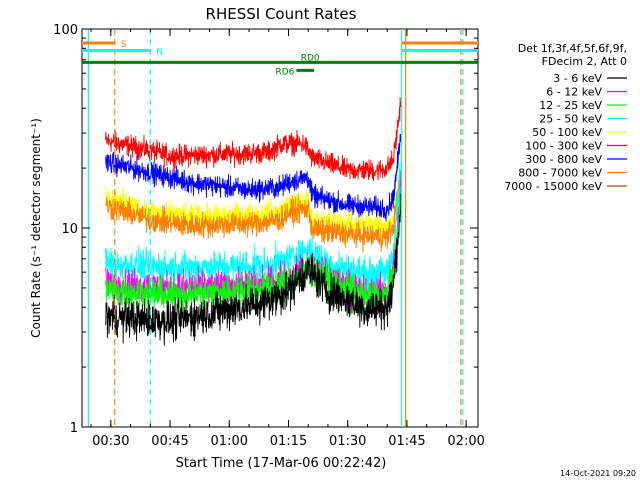 The width and height of the screenshot is (640, 480). I want to click on legend-entry-label: 12 - 25 keV, so click(570, 105).